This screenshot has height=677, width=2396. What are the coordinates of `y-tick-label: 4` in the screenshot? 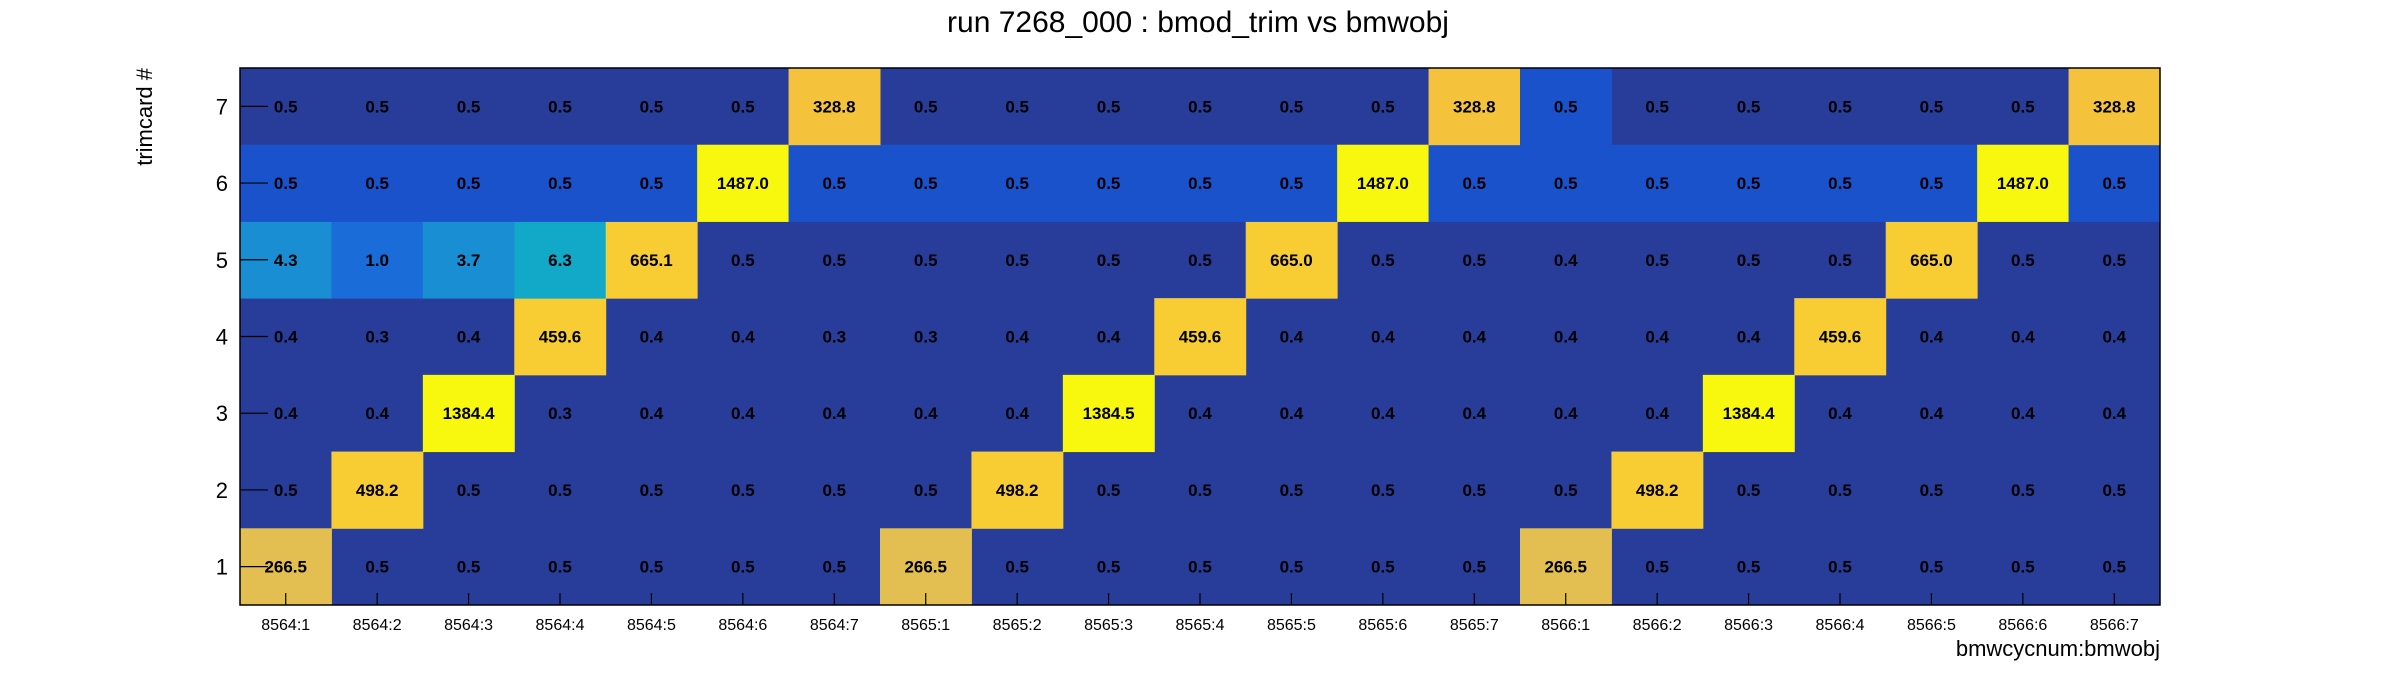 It's located at (222, 337).